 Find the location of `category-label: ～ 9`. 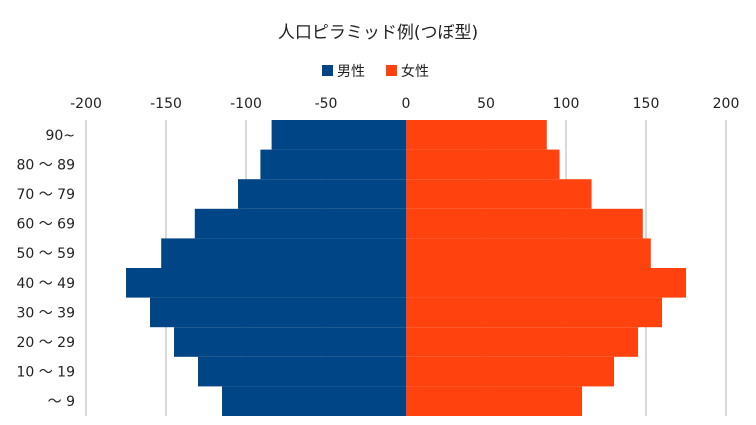

category-label: ～ 9 is located at coordinates (61, 402).